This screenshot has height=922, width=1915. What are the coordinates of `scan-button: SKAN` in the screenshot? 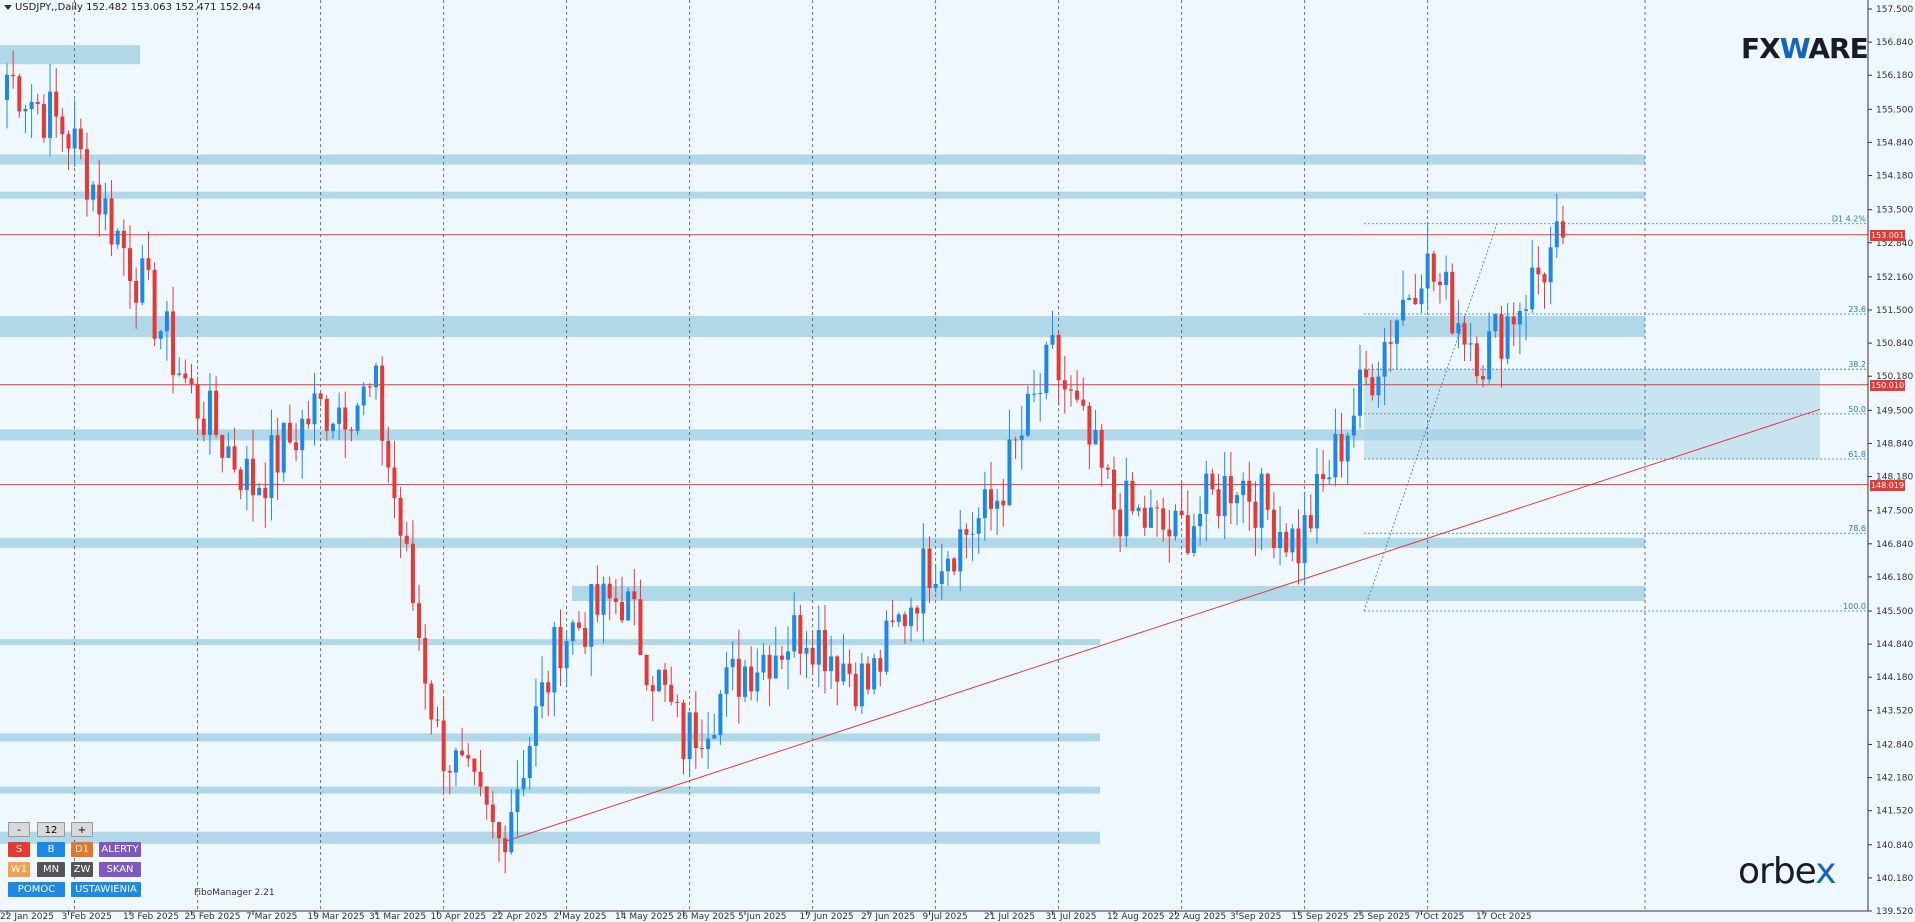 It's located at (120, 869).